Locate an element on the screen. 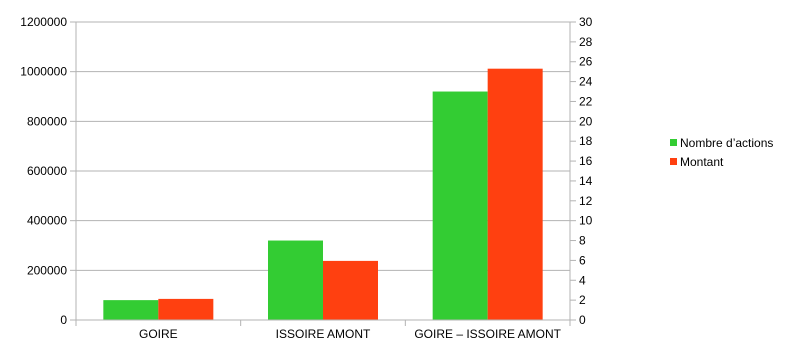 Image resolution: width=790 pixels, height=343 pixels. right-tick-label: 30 is located at coordinates (586, 22).